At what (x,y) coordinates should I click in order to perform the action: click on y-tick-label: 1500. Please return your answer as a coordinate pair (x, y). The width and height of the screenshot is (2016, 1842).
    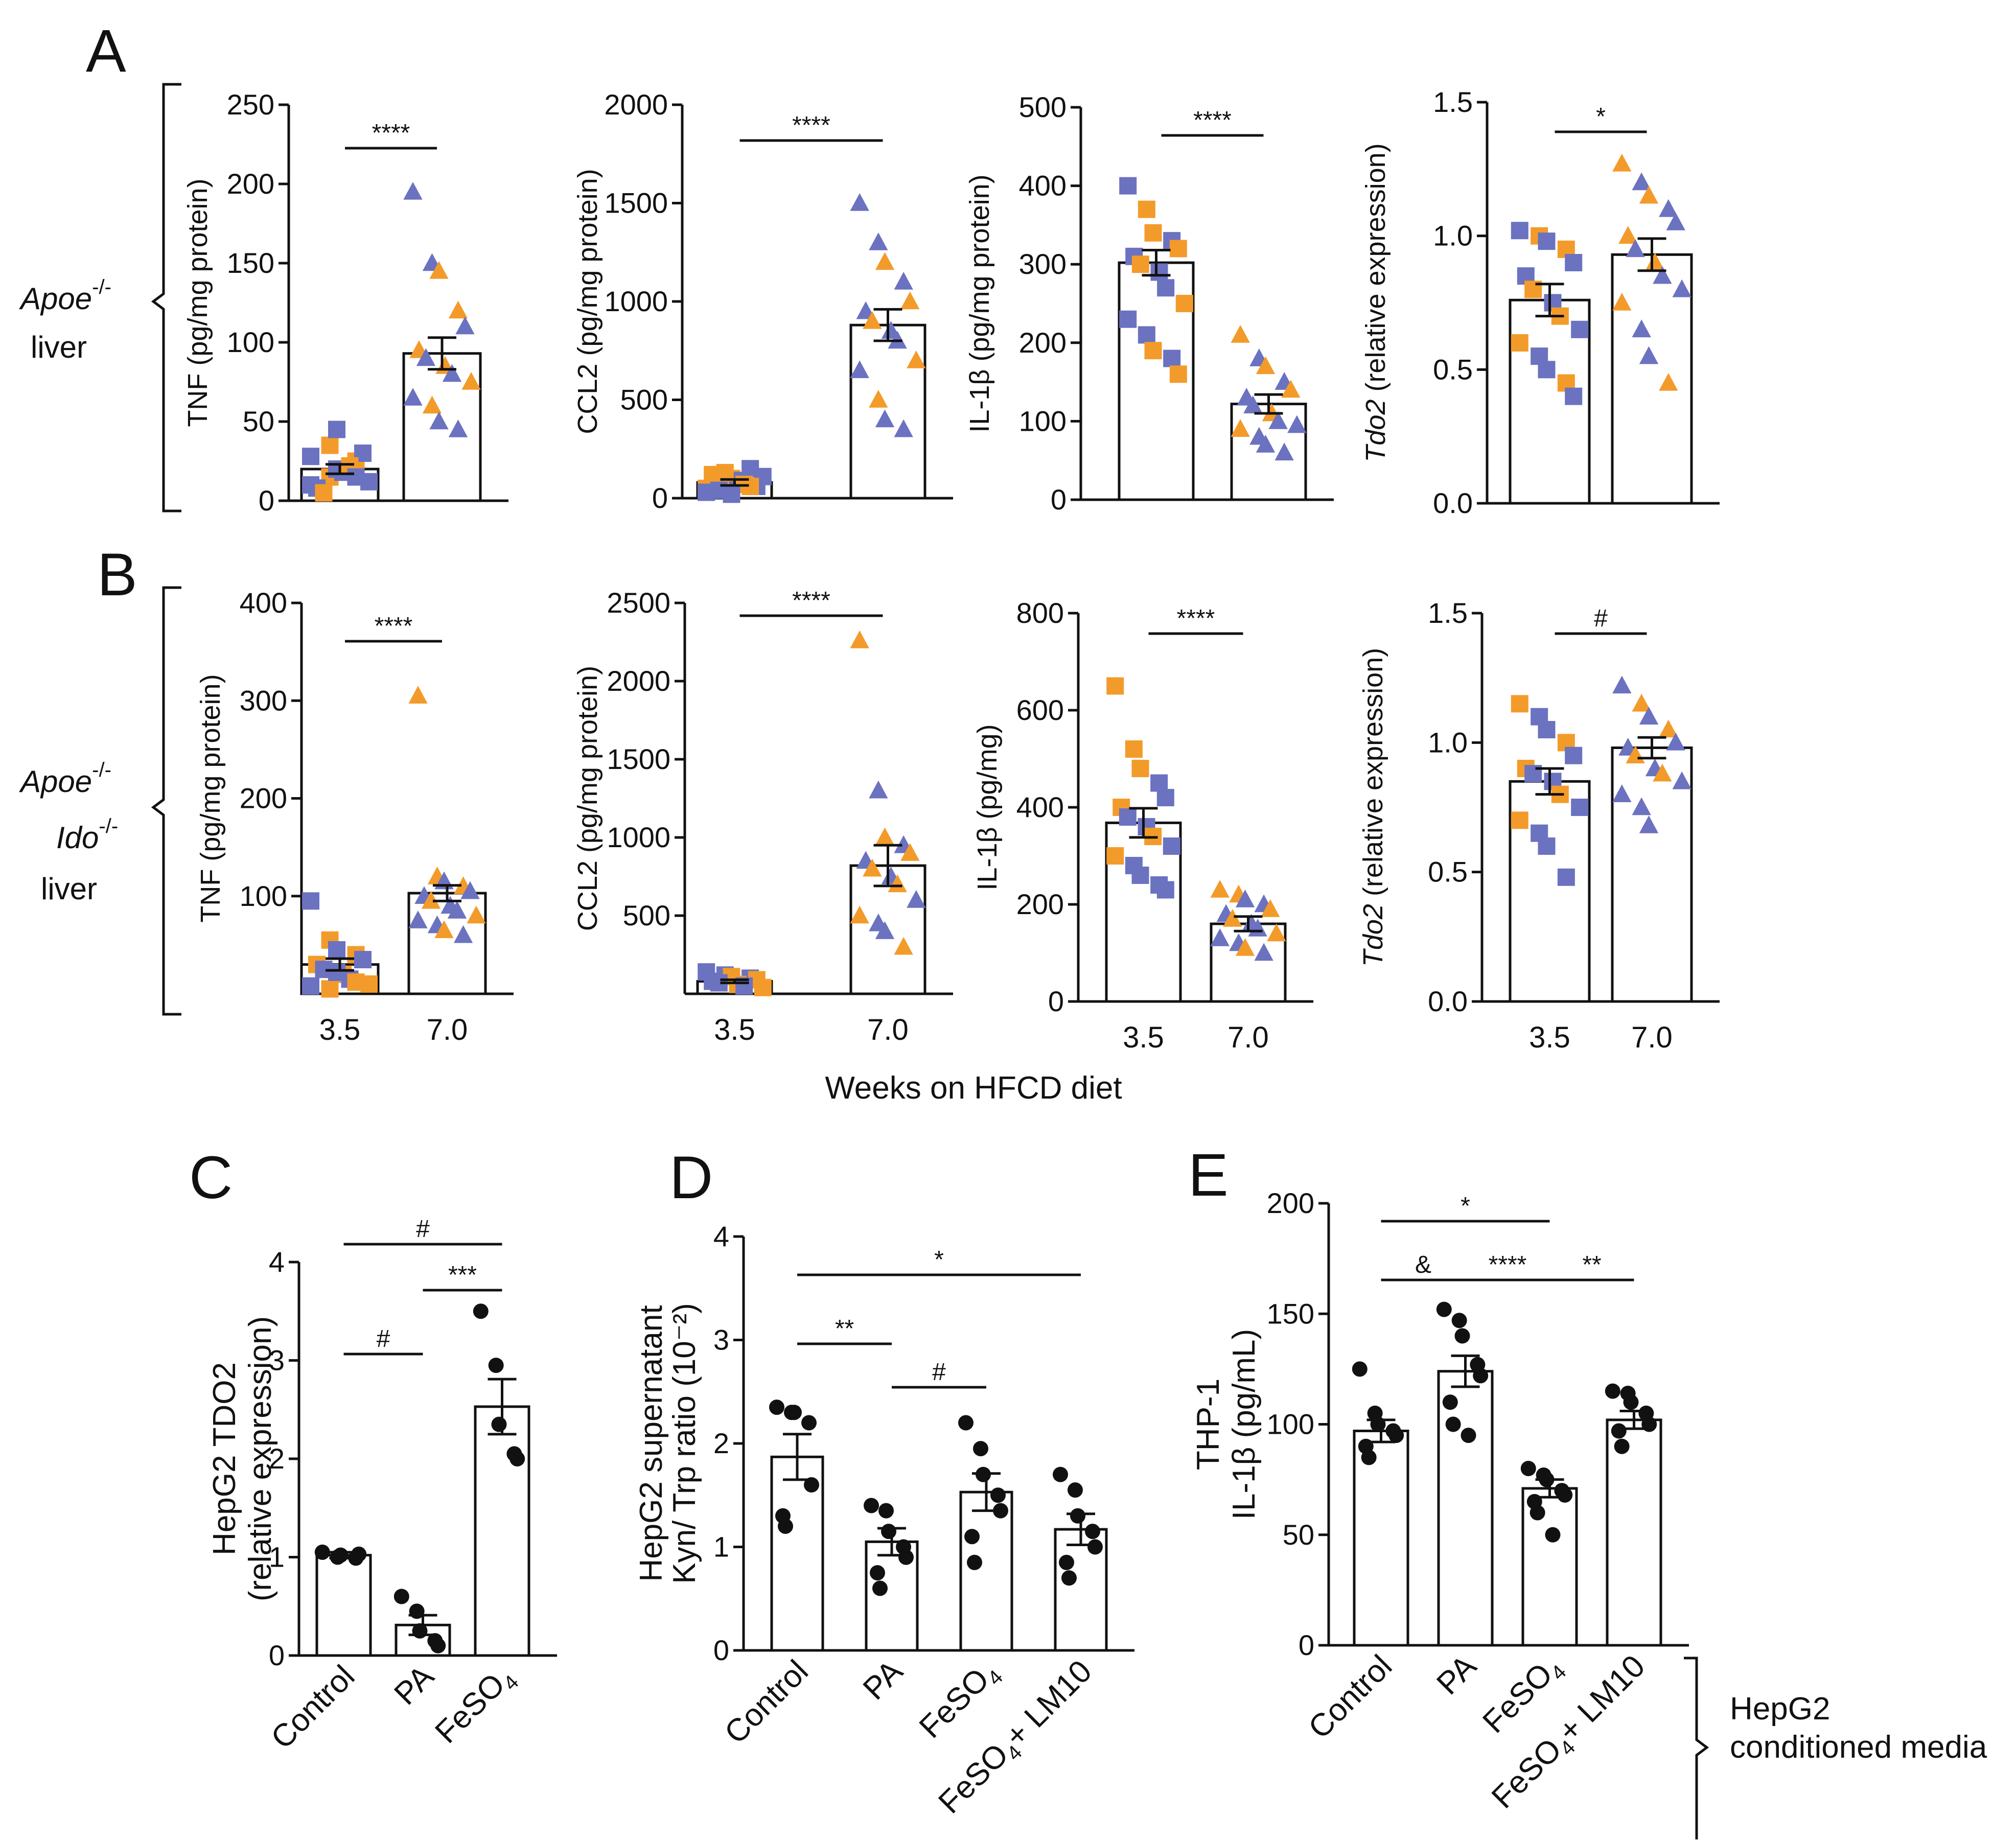
    Looking at the image, I should click on (636, 203).